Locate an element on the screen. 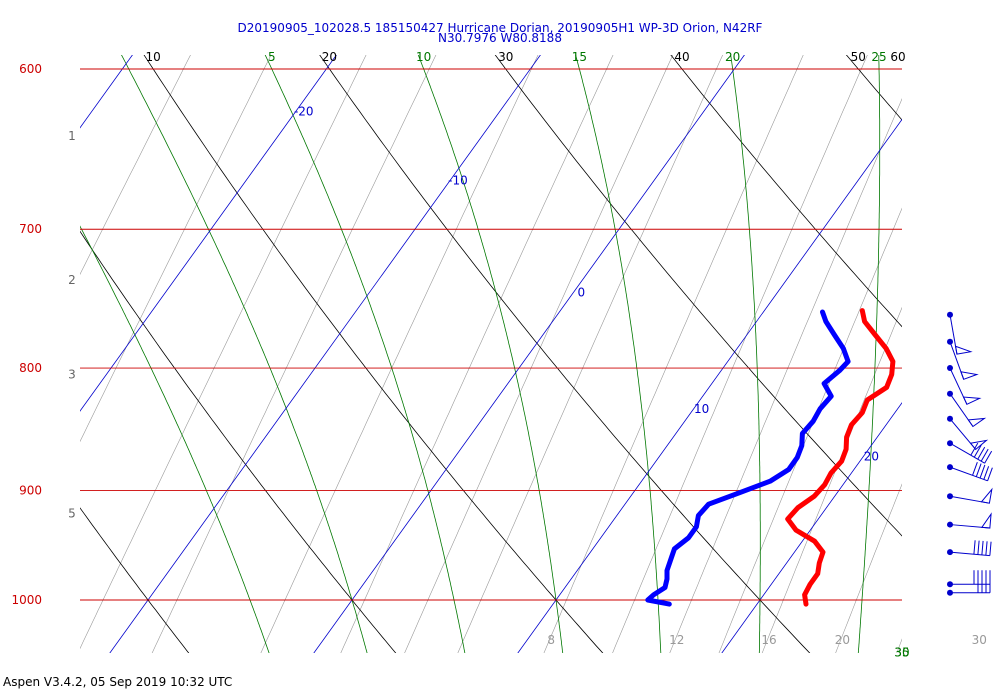 The width and height of the screenshot is (1000, 700). height-tick-label: 1 is located at coordinates (72, 136).